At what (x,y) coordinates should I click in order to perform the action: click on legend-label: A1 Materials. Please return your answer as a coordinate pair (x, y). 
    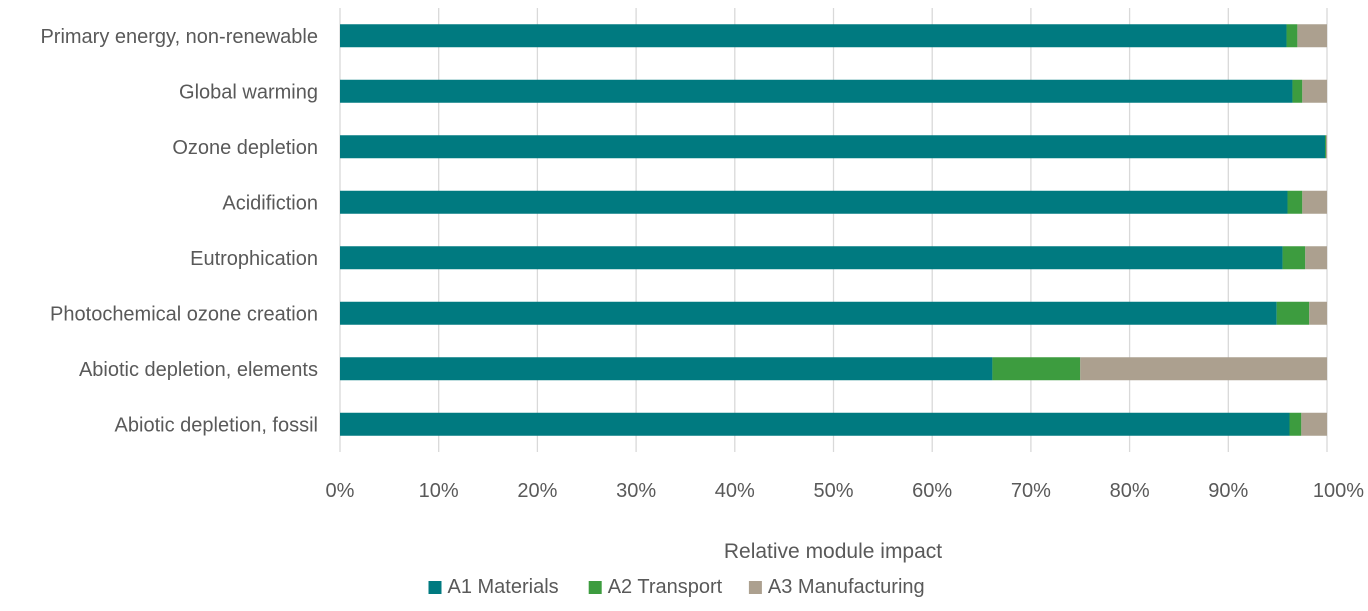
    Looking at the image, I should click on (503, 587).